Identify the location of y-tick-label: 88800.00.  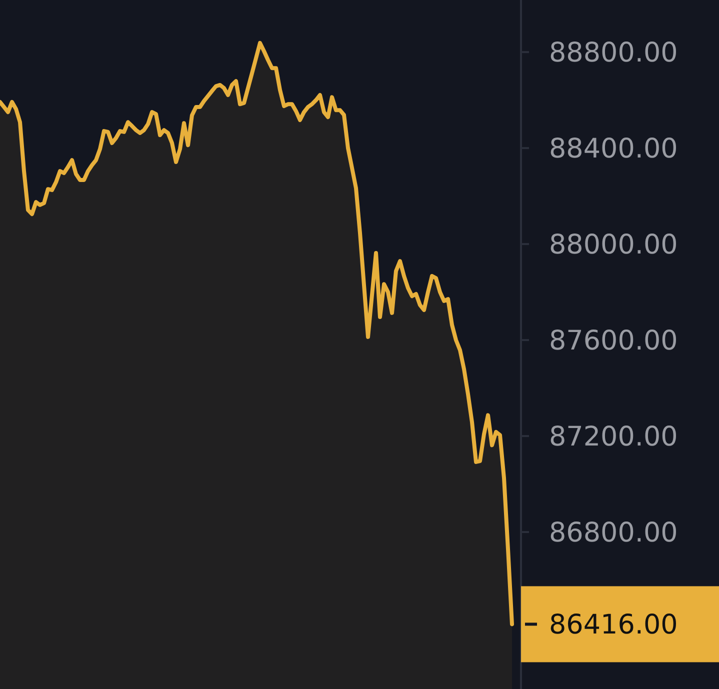
(613, 53).